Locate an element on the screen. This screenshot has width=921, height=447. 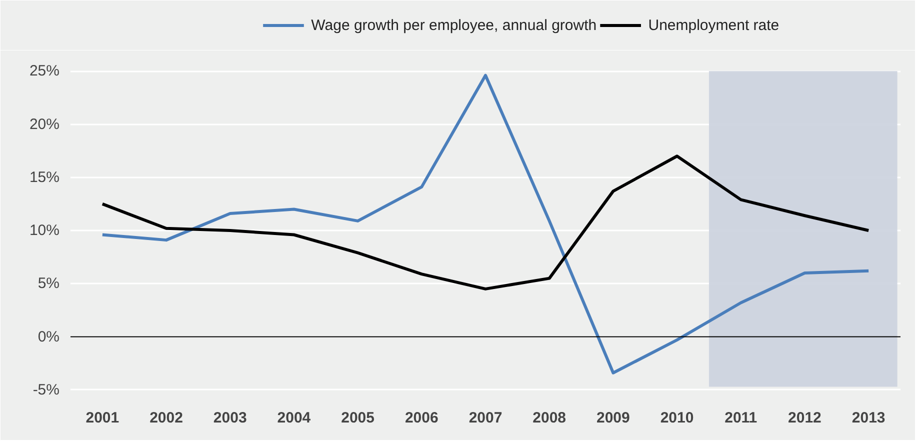
y-tick-label: 15% is located at coordinates (44, 177).